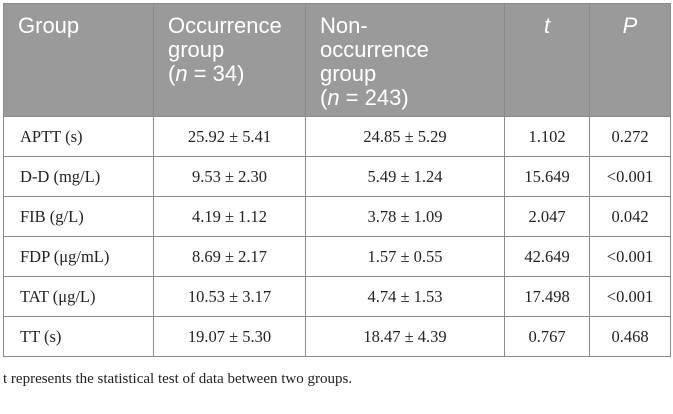  What do you see at coordinates (78, 336) in the screenshot?
I see `row-label: TT (s)` at bounding box center [78, 336].